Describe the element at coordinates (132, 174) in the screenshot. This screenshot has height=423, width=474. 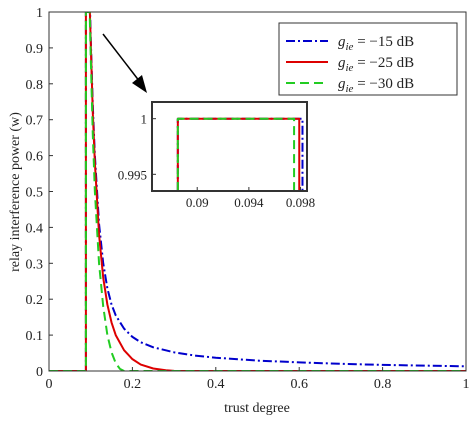
I see `inset-y-tick-label: 0.995` at that location.